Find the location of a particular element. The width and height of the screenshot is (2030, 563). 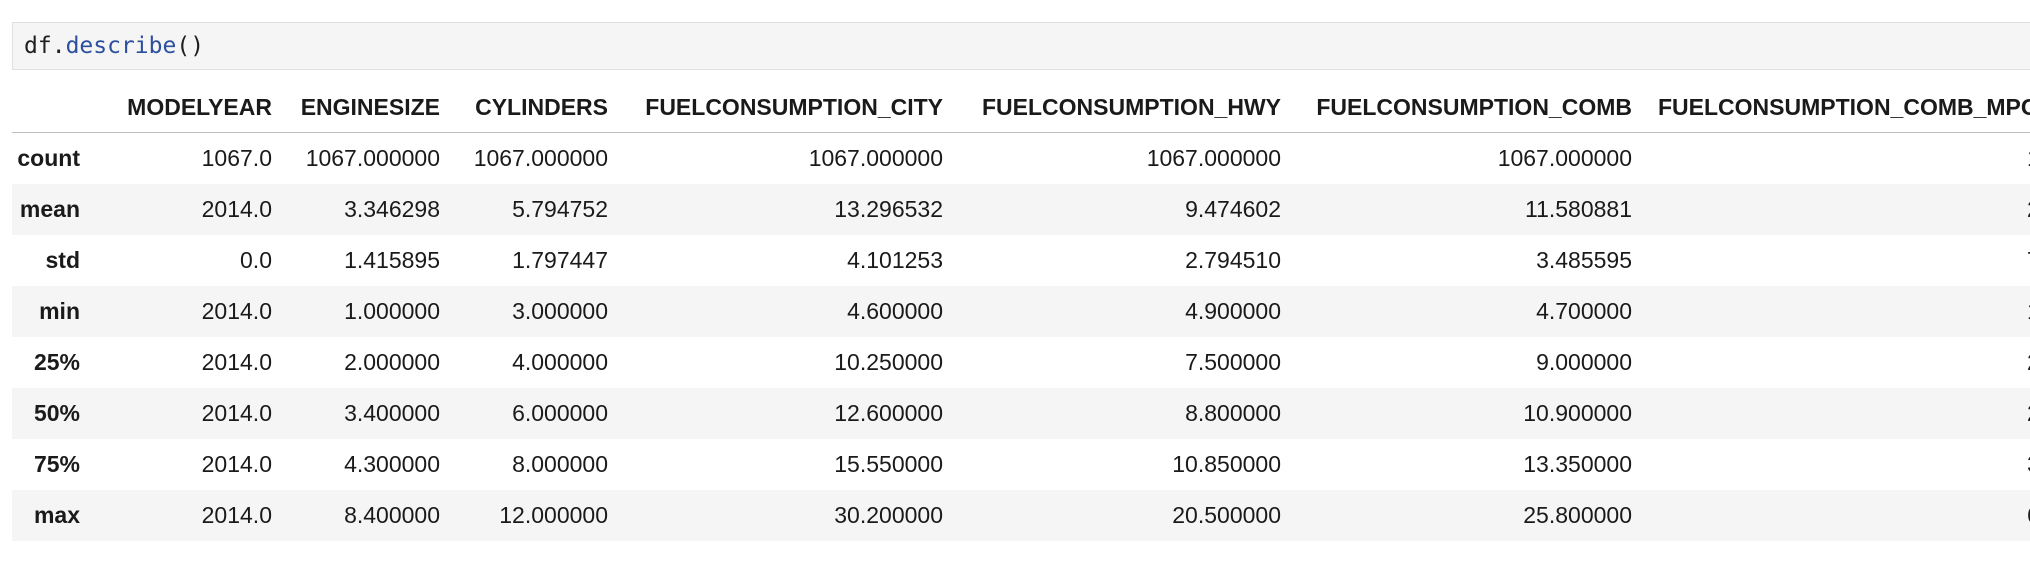

table-cell: 15.550000 is located at coordinates (888, 464).